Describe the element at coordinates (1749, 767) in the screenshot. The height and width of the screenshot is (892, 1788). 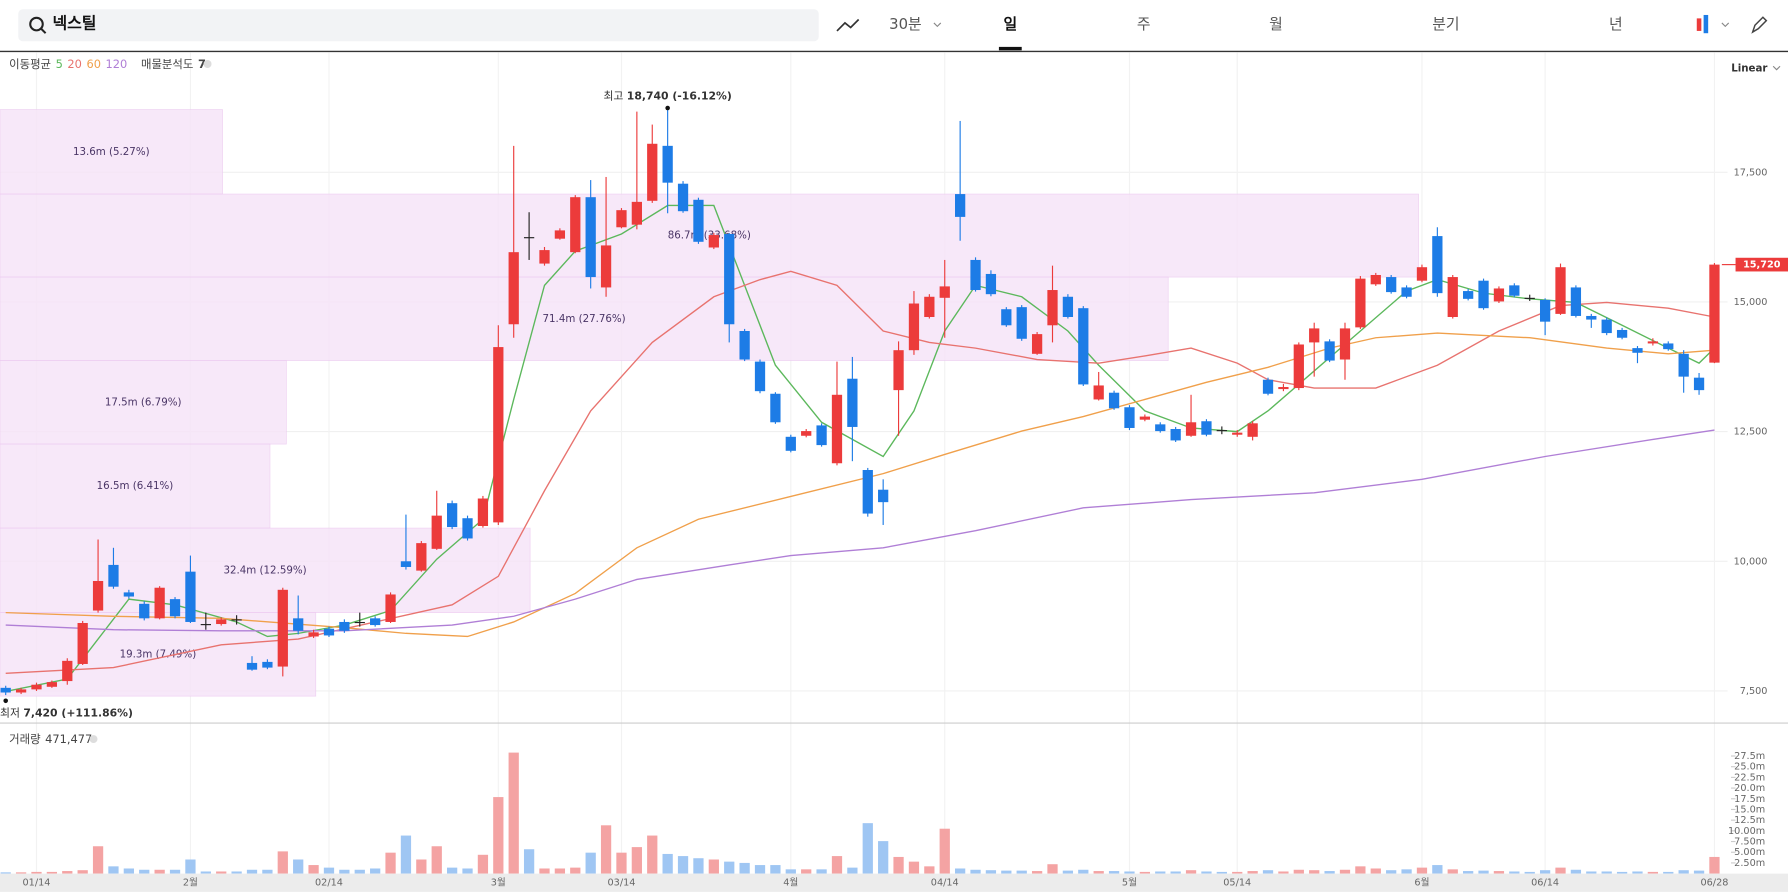
I see `volume-tick-label: 25.0m` at that location.